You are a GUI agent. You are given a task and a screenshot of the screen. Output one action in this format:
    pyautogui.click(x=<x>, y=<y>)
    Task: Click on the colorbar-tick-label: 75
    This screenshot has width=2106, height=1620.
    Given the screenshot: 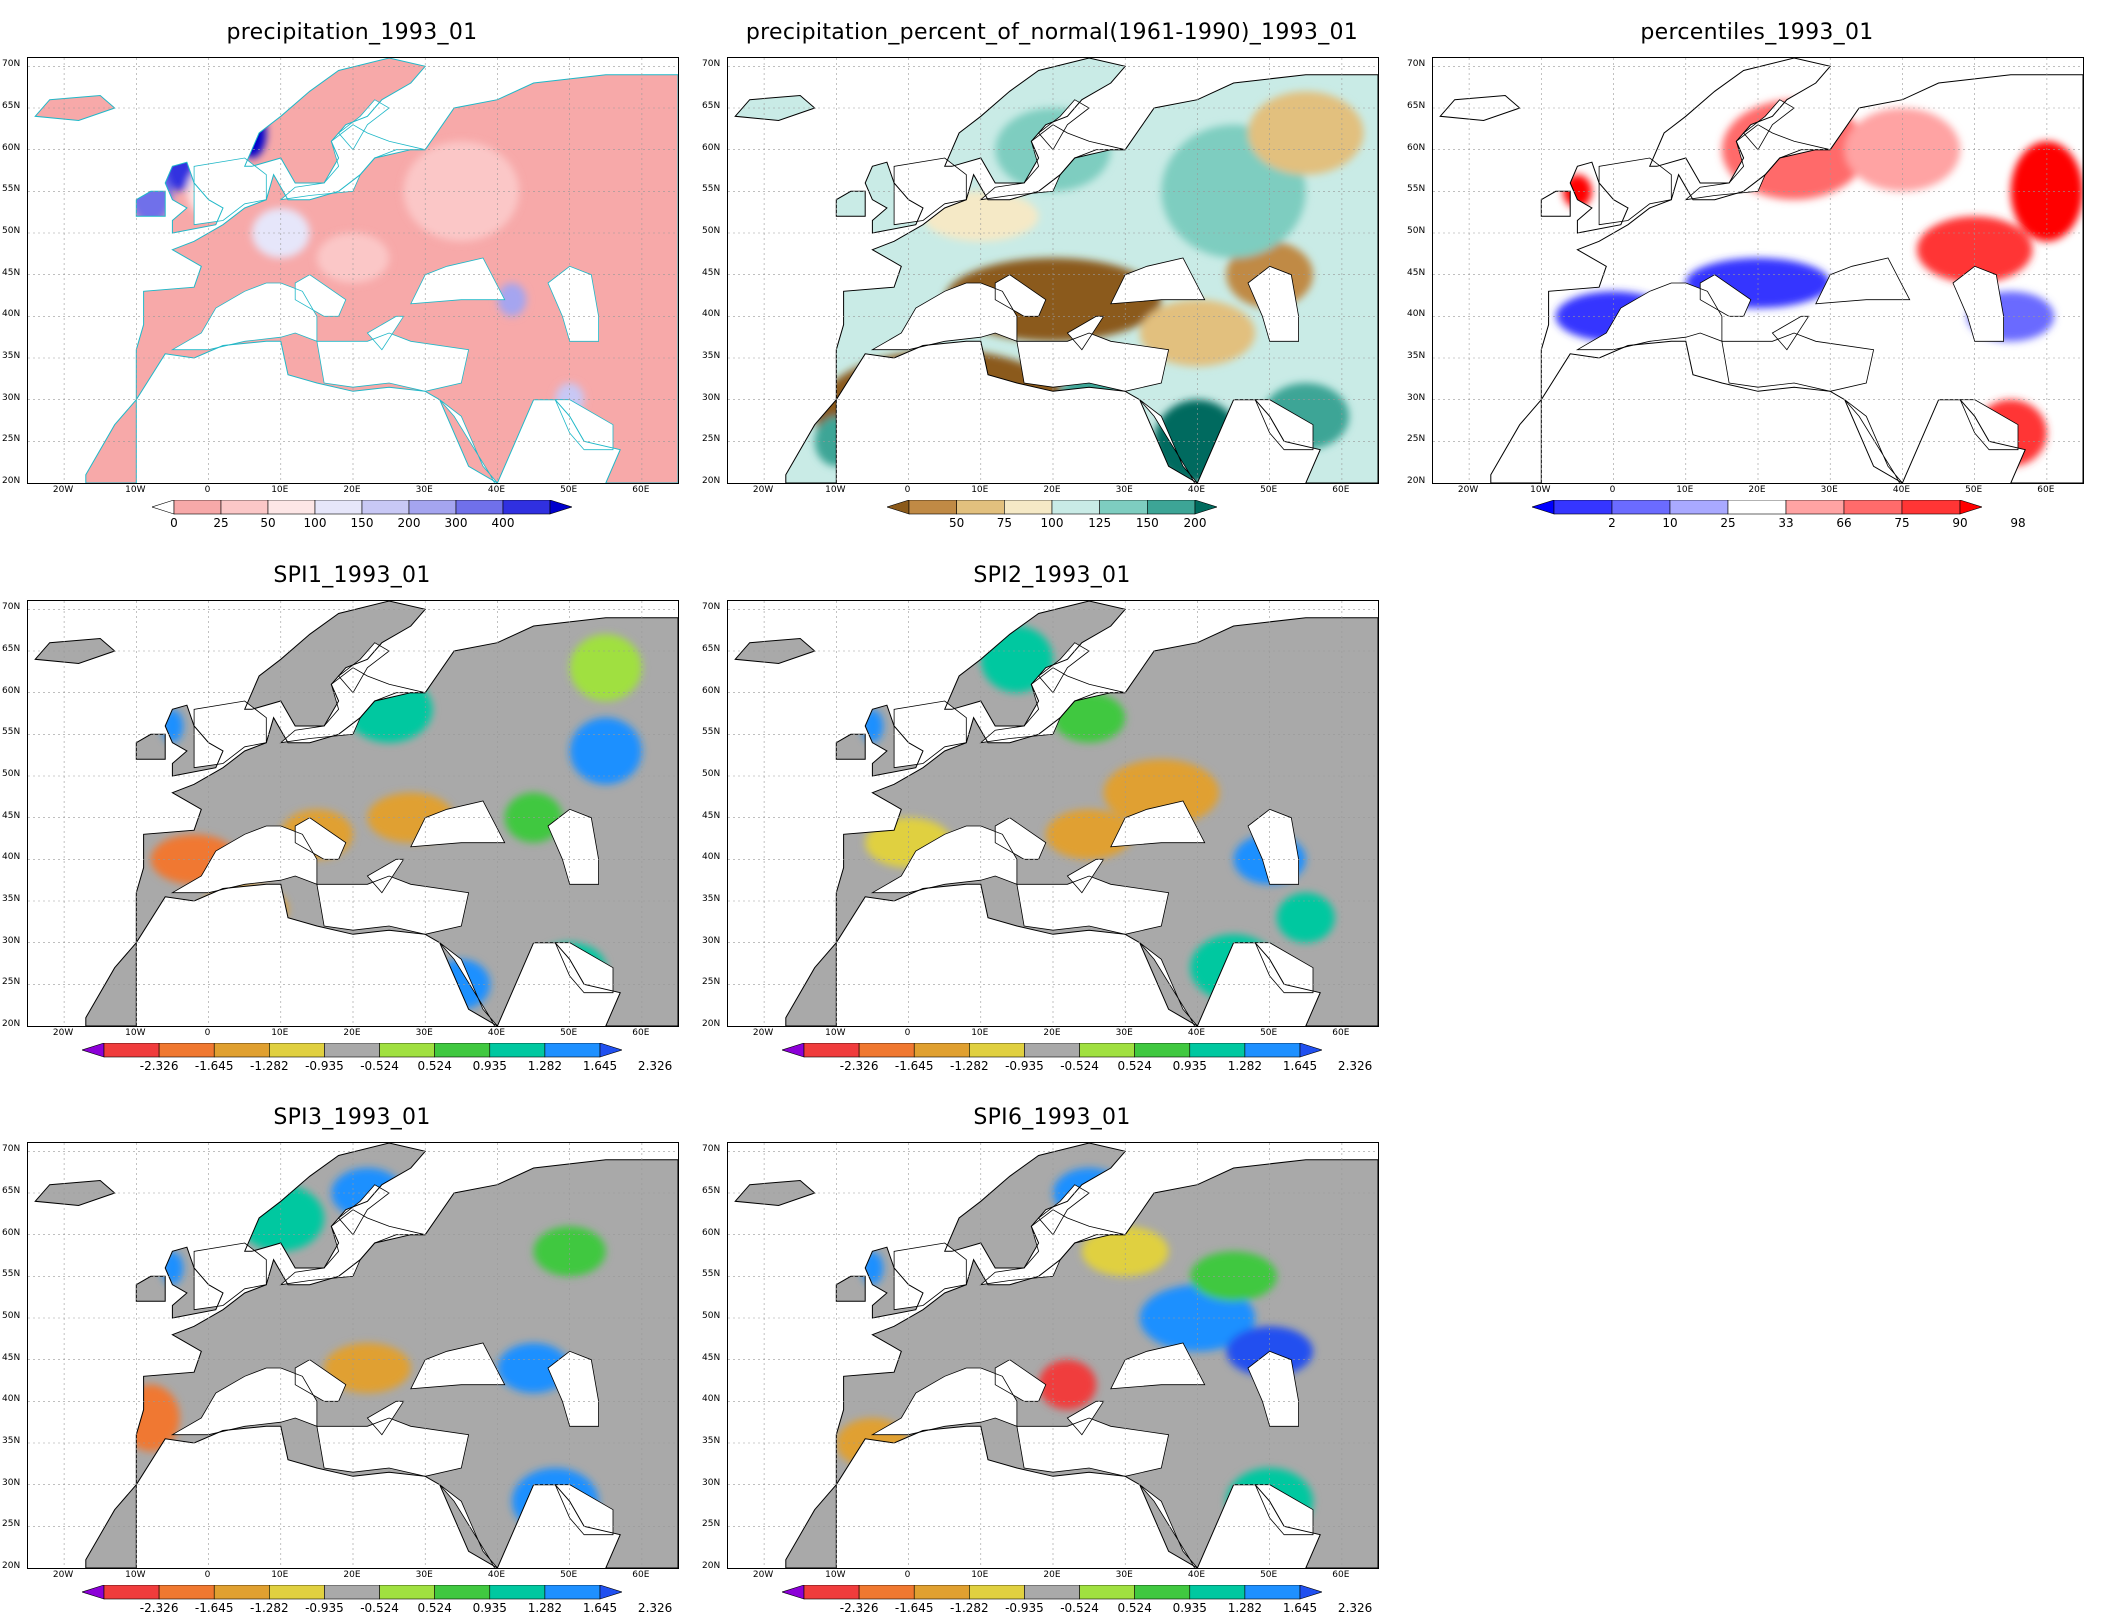 What is the action you would take?
    pyautogui.click(x=1902, y=523)
    